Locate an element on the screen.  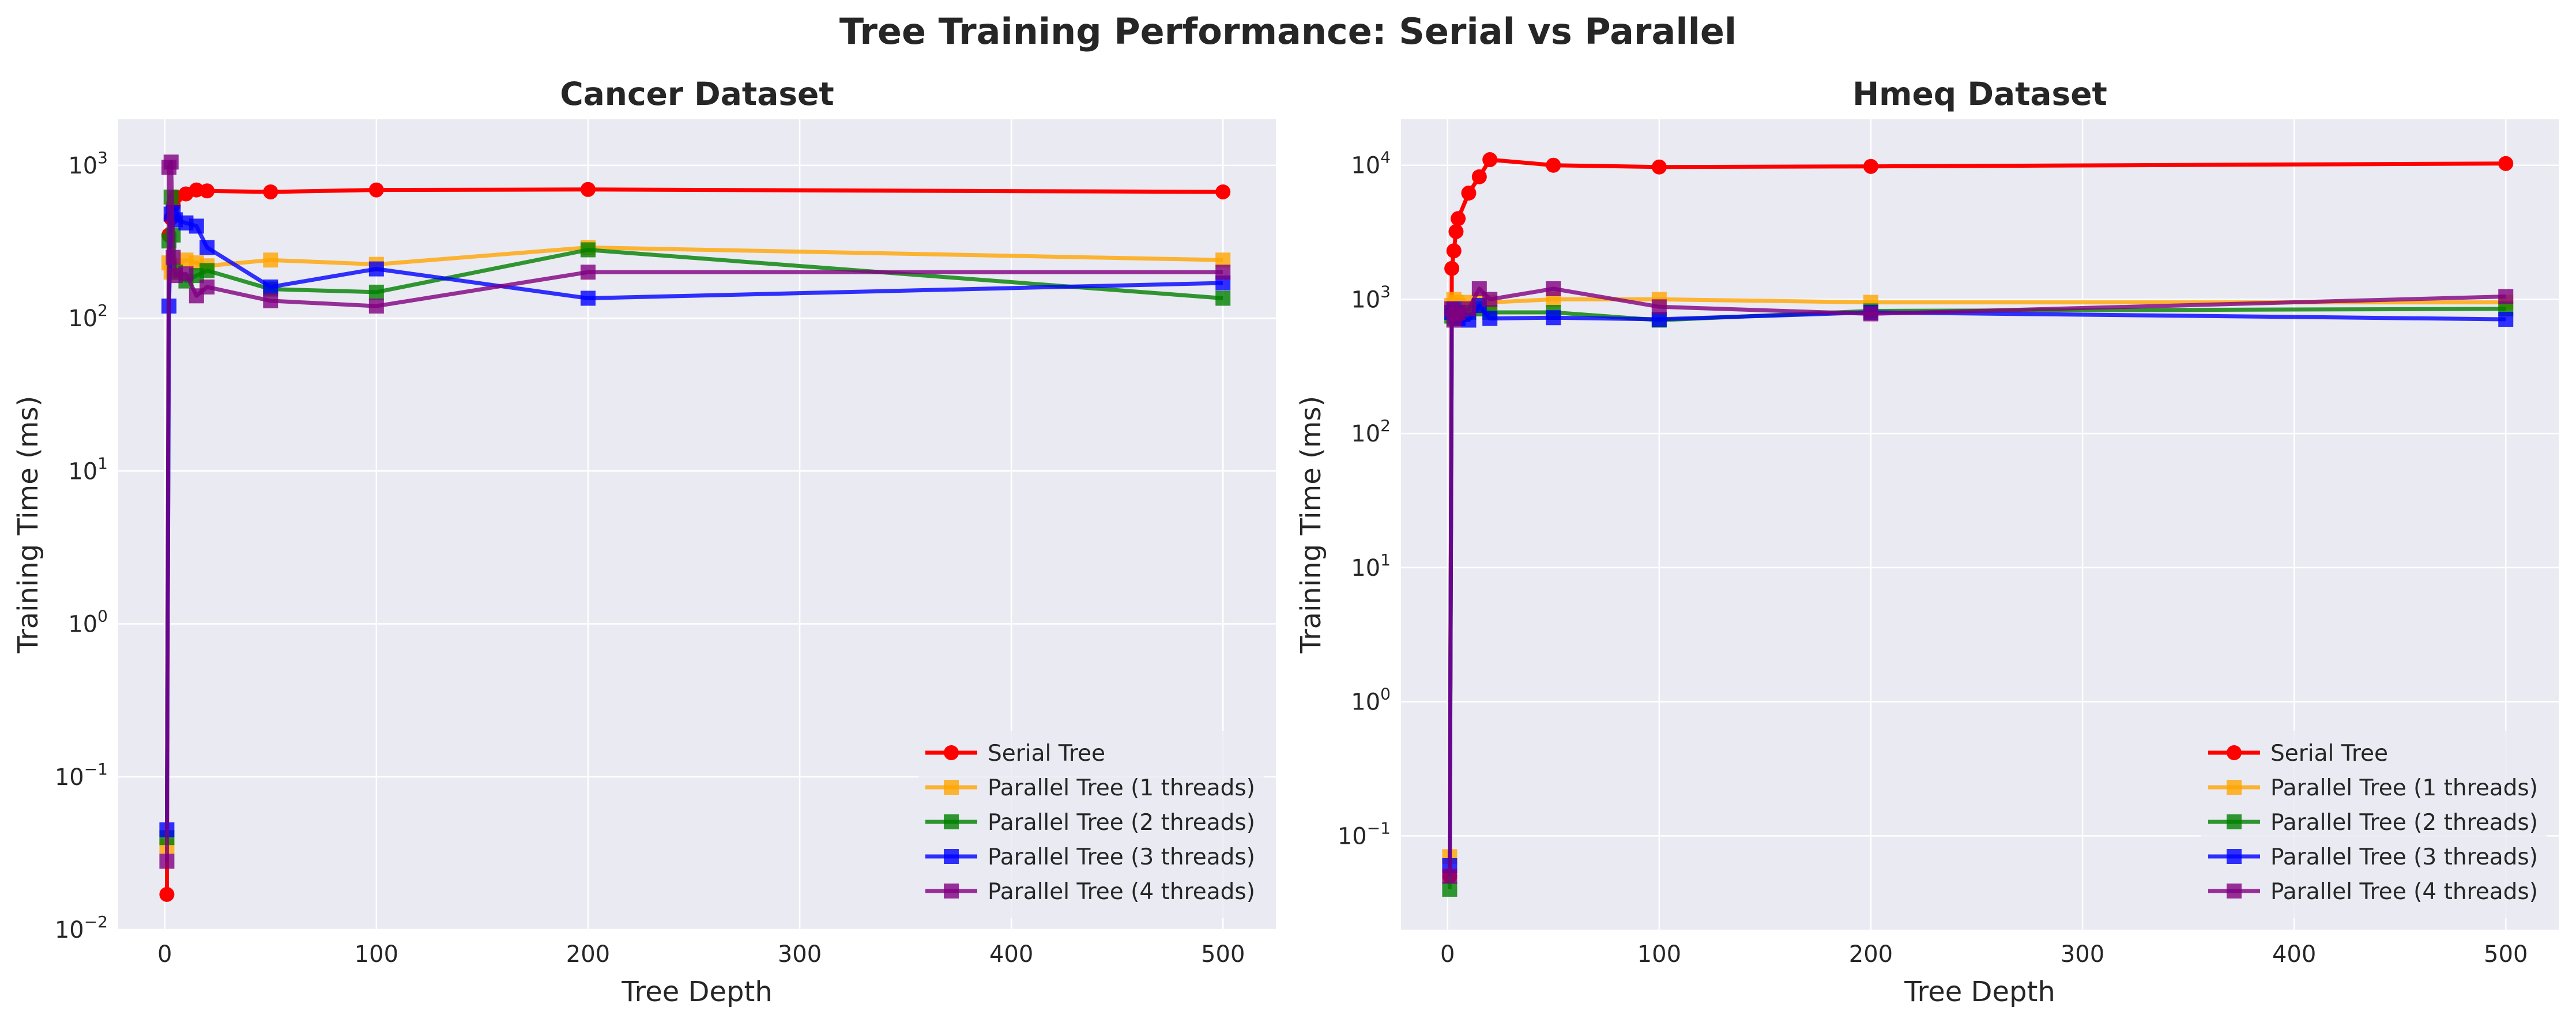
cancer-legend-parallel-tree-4-threads-label: Parallel Tree (4 threads) is located at coordinates (1121, 892).